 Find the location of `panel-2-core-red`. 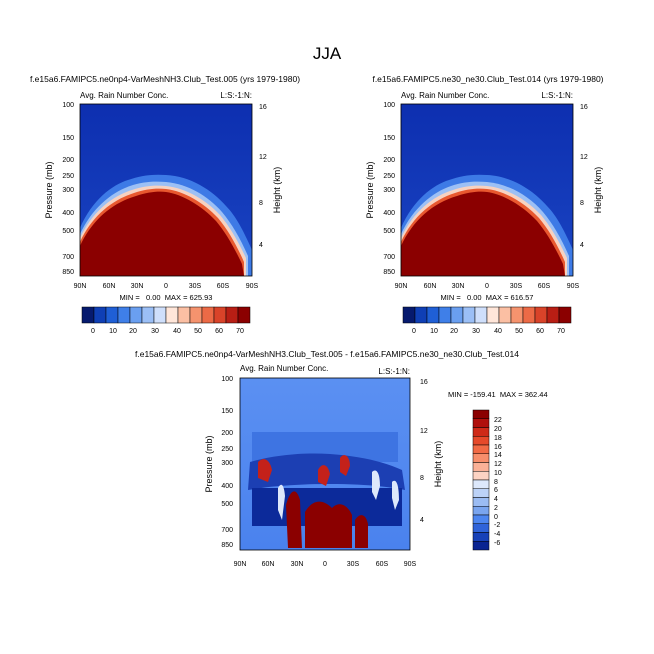

panel-2-core-red is located at coordinates (483, 233).